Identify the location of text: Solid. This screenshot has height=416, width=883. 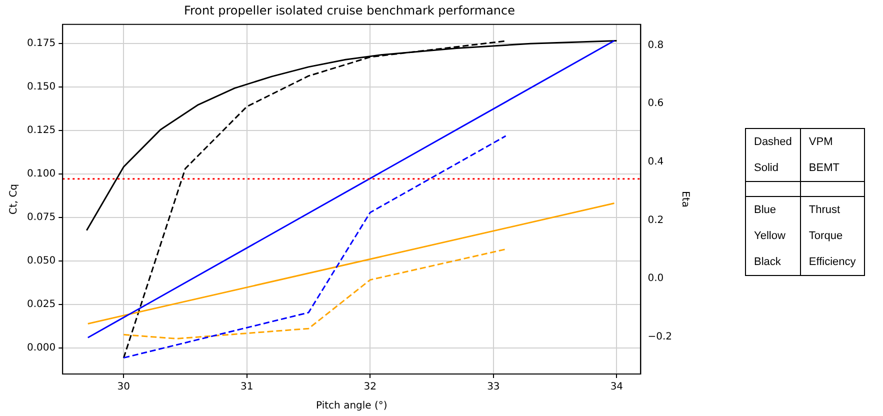
(773, 168).